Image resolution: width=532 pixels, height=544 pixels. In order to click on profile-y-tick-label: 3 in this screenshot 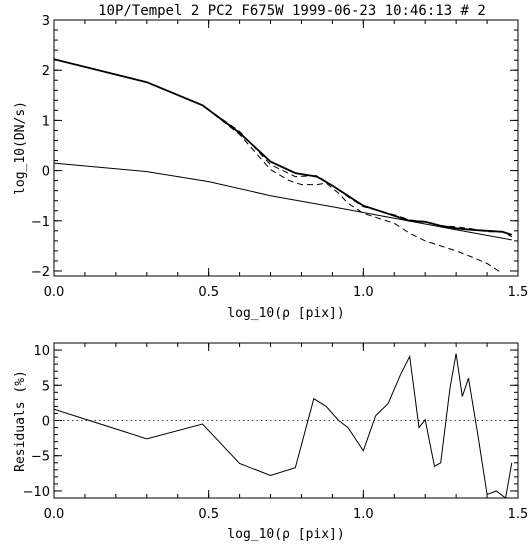, I will do `click(46, 21)`.